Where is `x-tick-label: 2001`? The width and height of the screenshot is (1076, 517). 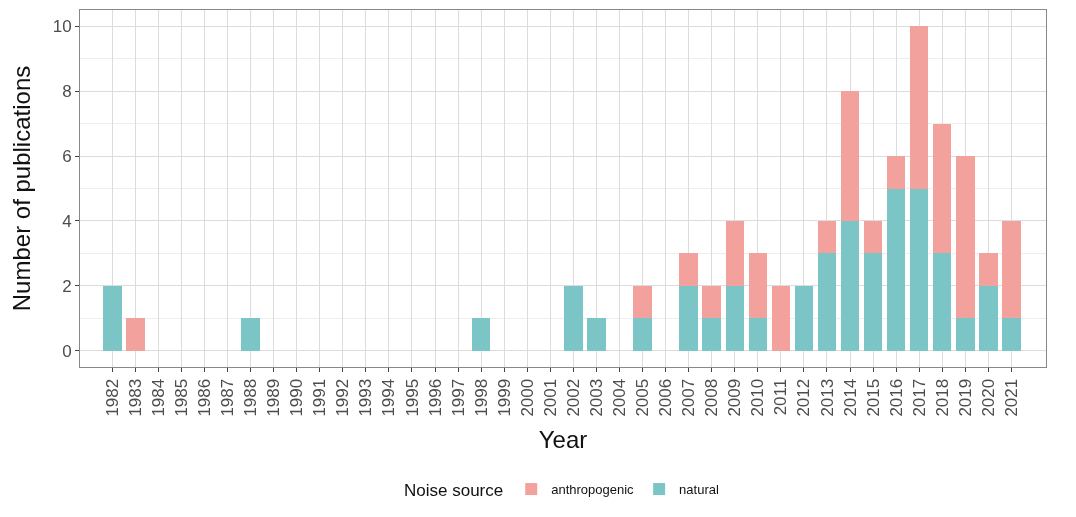
x-tick-label: 2001 is located at coordinates (550, 397).